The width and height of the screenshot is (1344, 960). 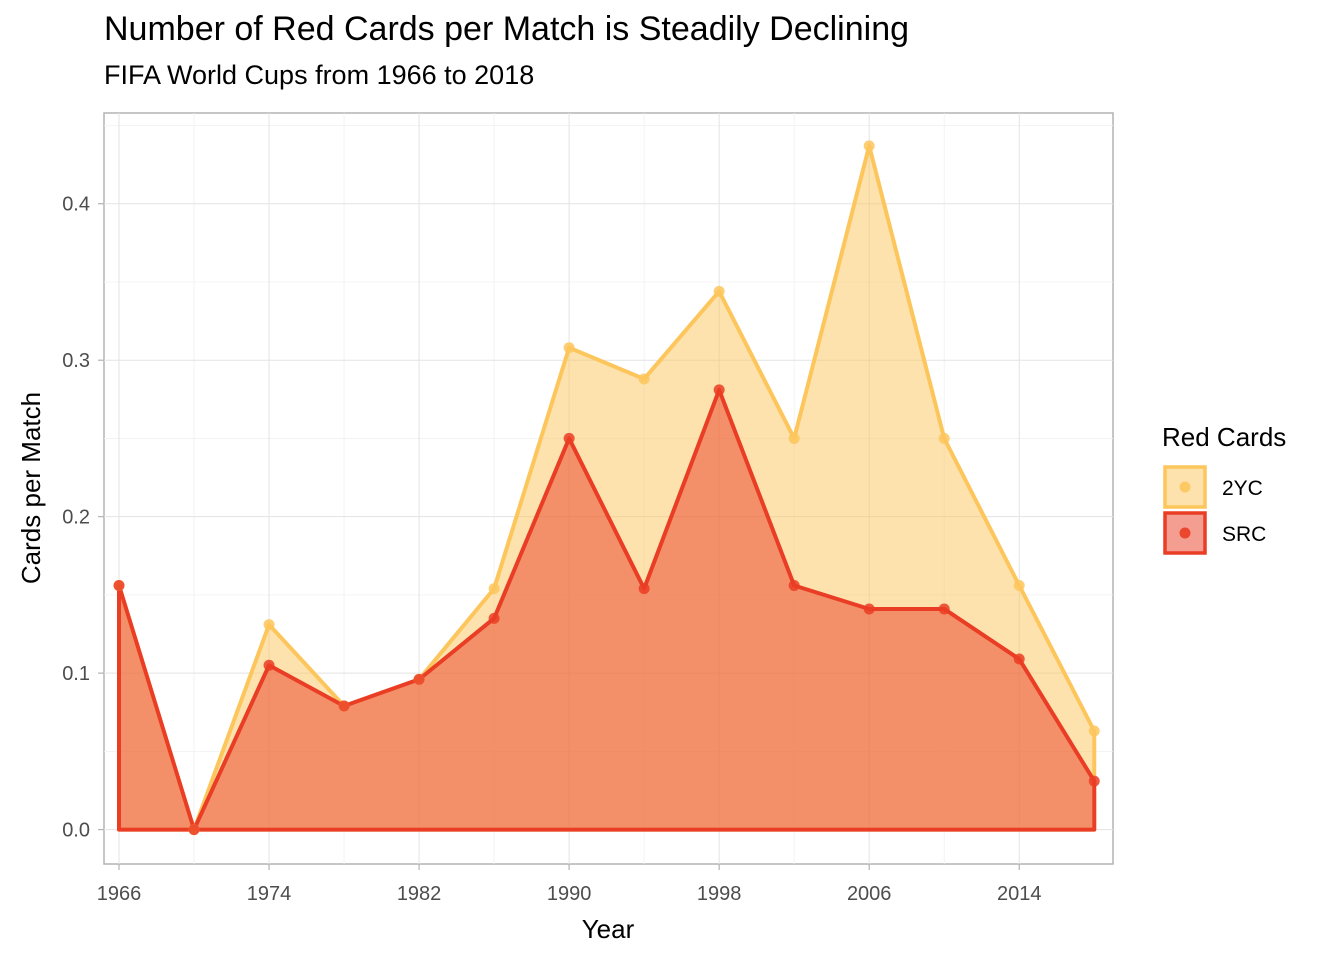 What do you see at coordinates (1019, 894) in the screenshot?
I see `x-tick-label: 2014` at bounding box center [1019, 894].